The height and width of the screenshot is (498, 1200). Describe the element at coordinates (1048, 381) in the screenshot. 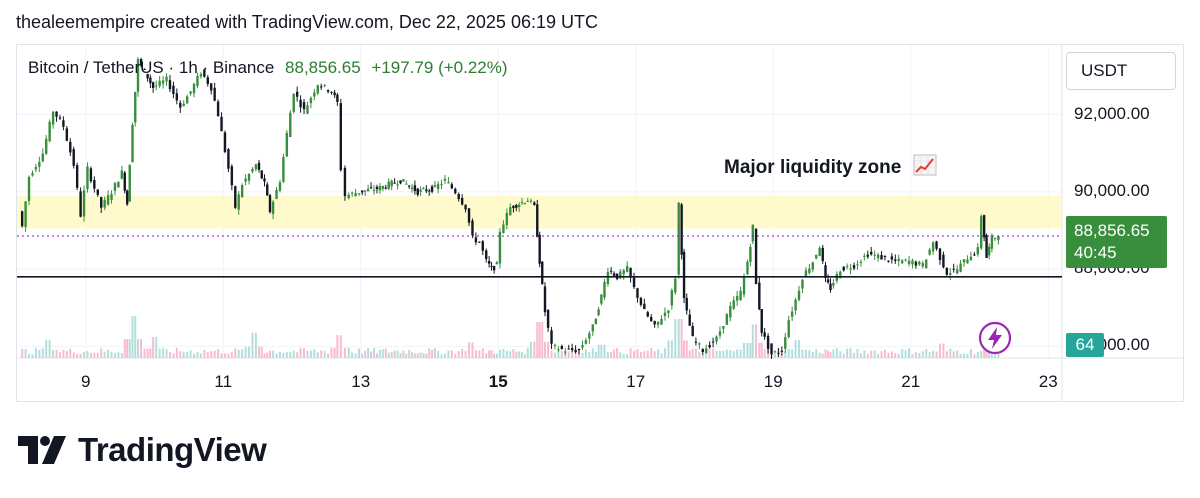

I see `x-tick-label: 23` at that location.